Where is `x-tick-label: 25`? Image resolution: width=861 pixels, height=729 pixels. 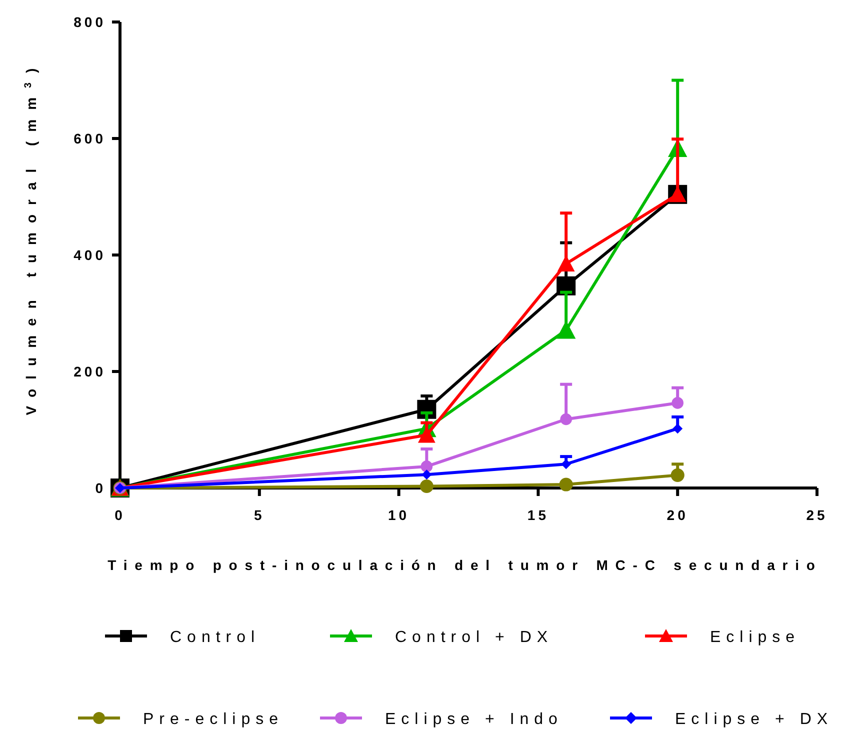
x-tick-label: 25 is located at coordinates (817, 515).